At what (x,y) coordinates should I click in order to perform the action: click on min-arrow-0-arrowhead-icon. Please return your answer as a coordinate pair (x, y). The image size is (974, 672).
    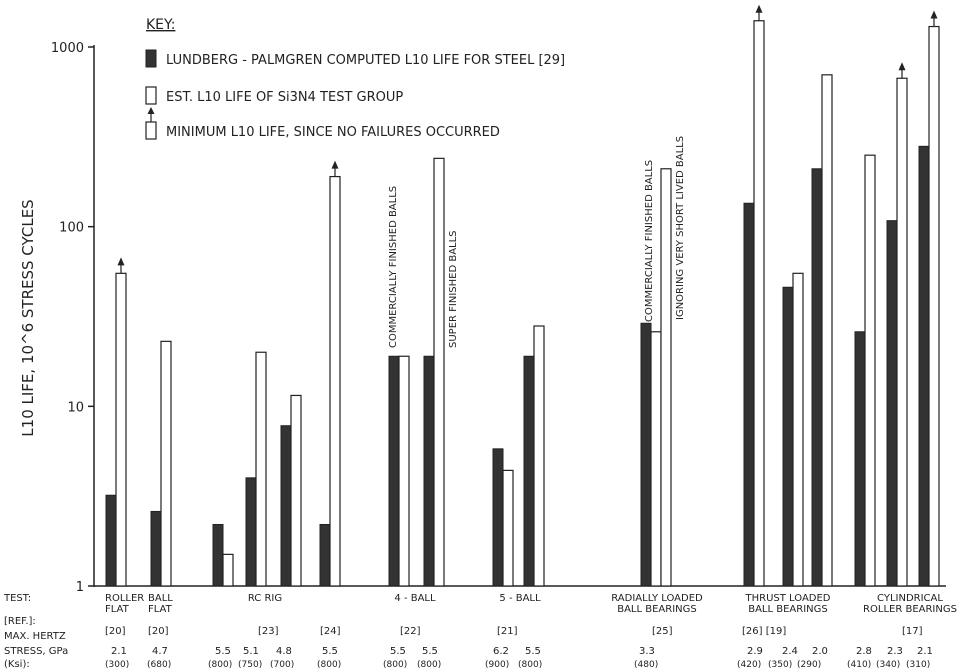
    Looking at the image, I should click on (121, 261).